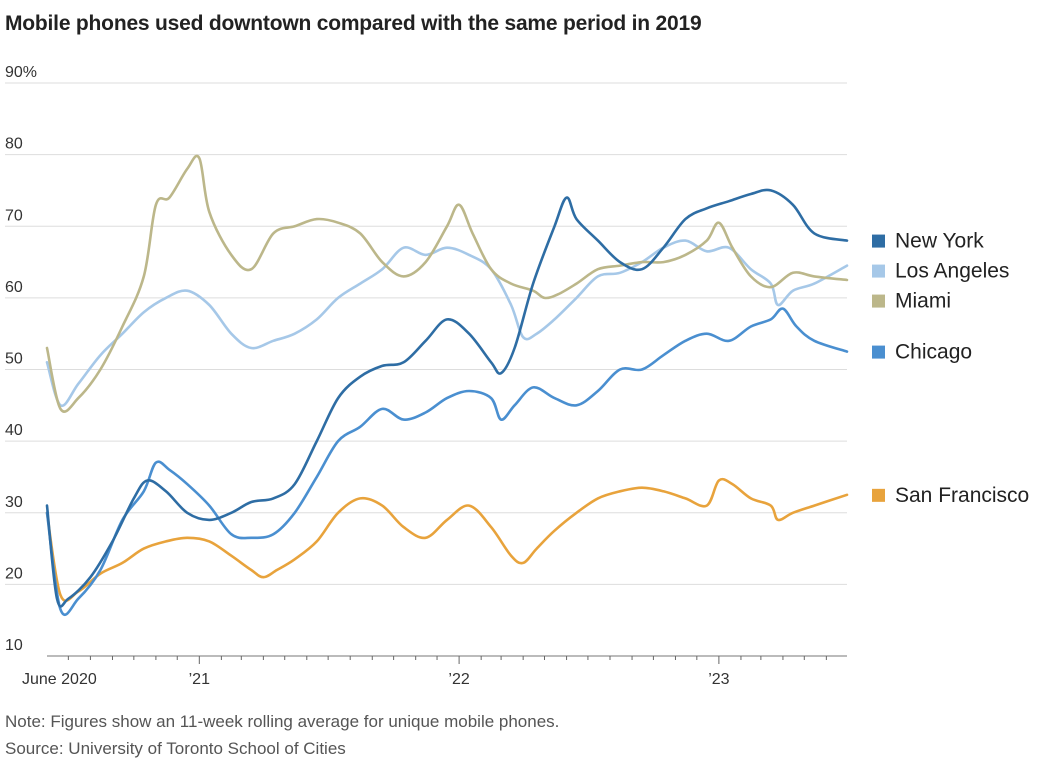 This screenshot has width=1041, height=771. What do you see at coordinates (939, 241) in the screenshot?
I see `legend-label-new-york: New York` at bounding box center [939, 241].